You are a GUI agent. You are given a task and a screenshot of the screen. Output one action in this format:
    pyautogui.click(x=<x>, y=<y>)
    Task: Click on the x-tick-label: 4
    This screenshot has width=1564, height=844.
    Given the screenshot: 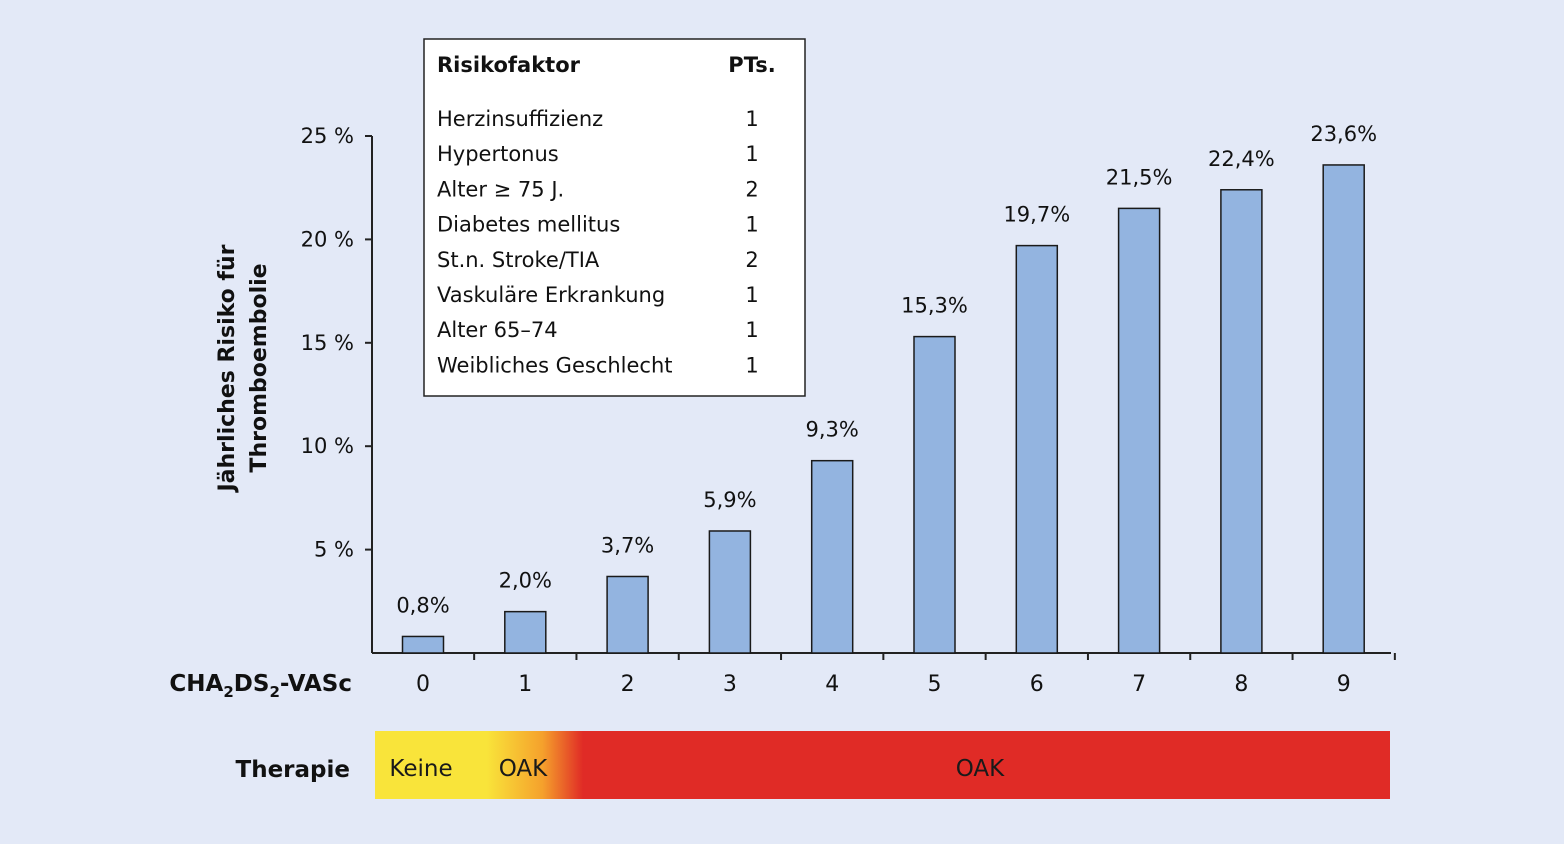 What is the action you would take?
    pyautogui.click(x=832, y=684)
    